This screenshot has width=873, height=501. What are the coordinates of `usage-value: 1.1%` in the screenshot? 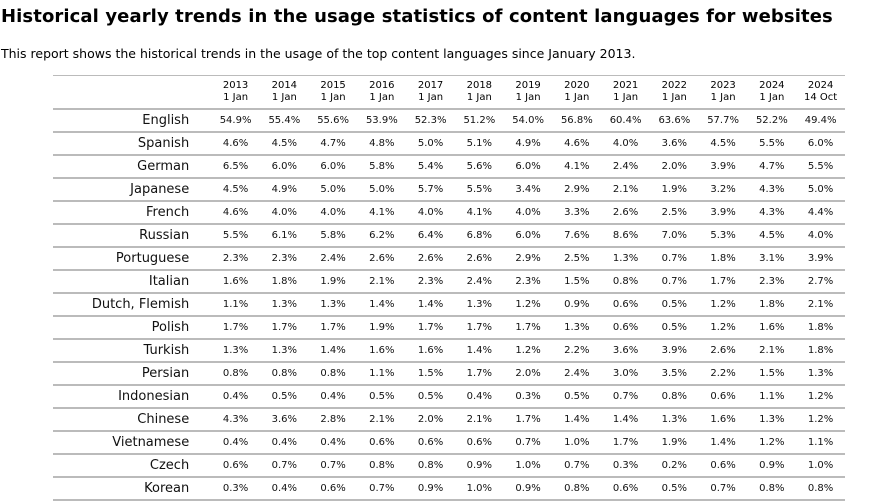 It's located at (235, 305).